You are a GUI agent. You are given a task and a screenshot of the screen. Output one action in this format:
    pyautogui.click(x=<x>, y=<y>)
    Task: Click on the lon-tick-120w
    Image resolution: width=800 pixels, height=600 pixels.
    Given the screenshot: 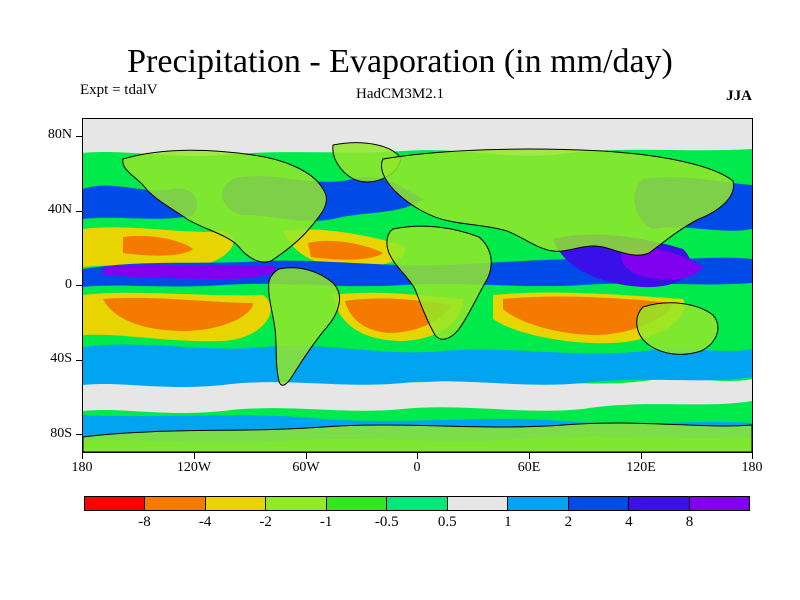 What is the action you would take?
    pyautogui.click(x=194, y=456)
    